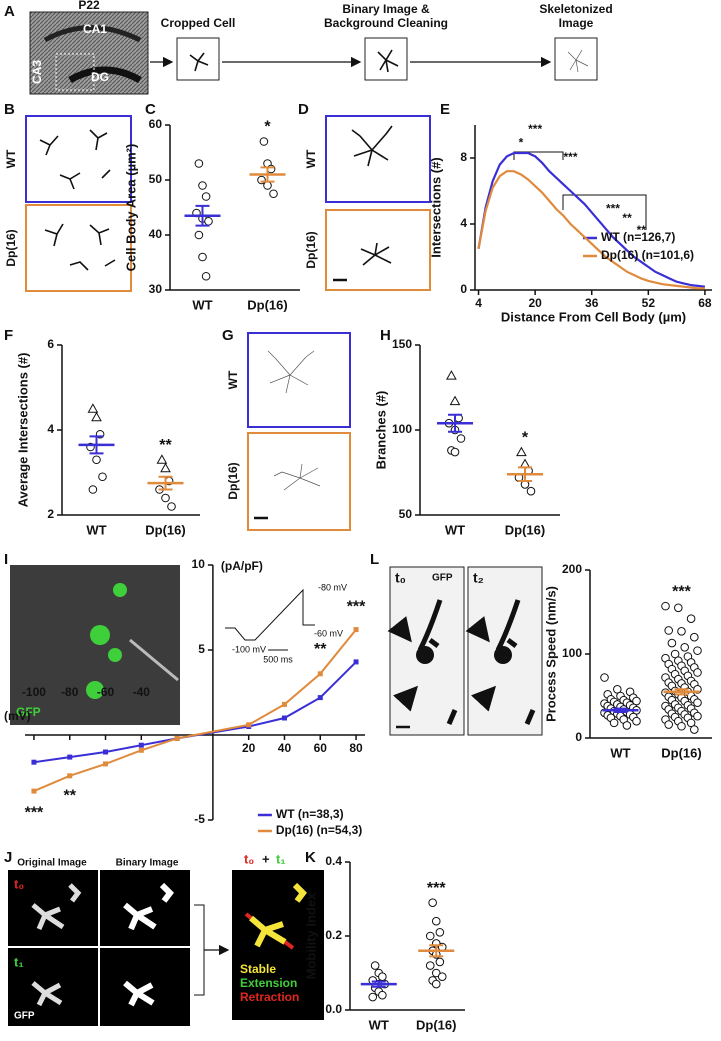 The image size is (721, 1041). What do you see at coordinates (310, 935) in the screenshot?
I see `y-axis-label: Mobility Index` at bounding box center [310, 935].